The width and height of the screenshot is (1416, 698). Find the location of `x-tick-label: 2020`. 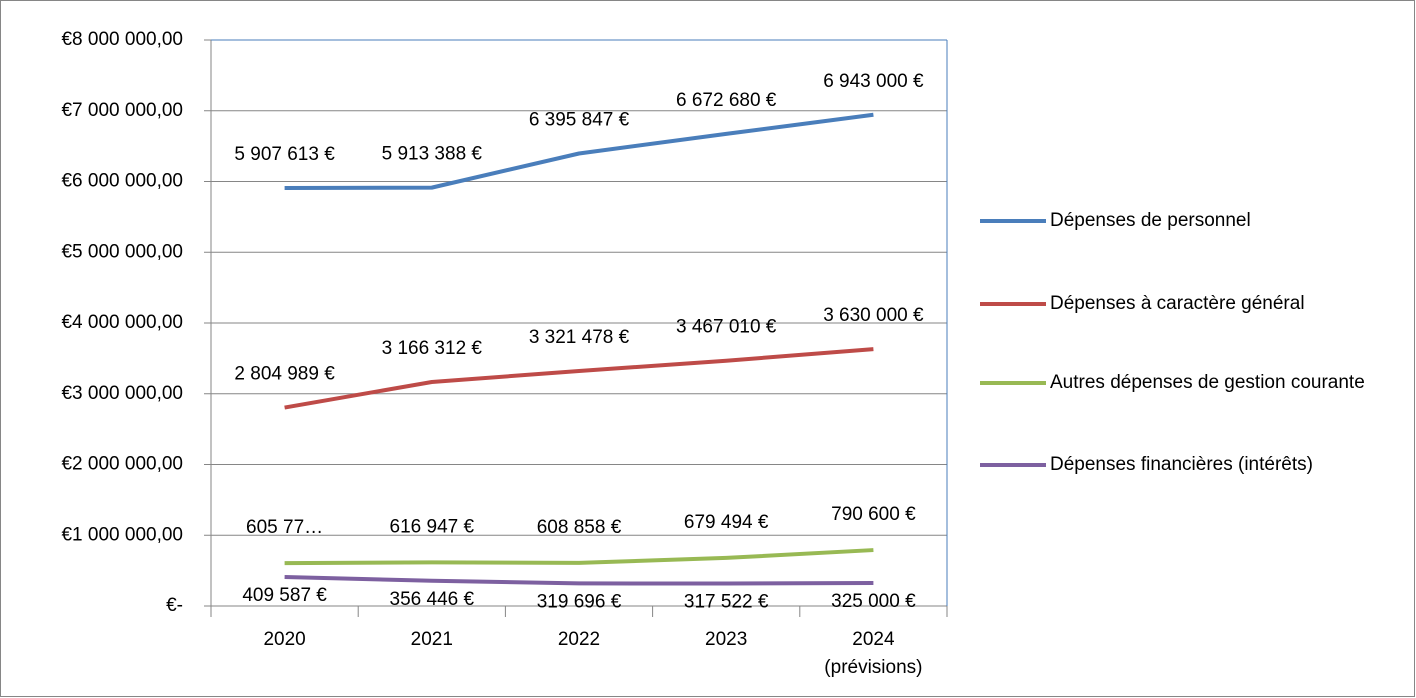

x-tick-label: 2020 is located at coordinates (284, 639).